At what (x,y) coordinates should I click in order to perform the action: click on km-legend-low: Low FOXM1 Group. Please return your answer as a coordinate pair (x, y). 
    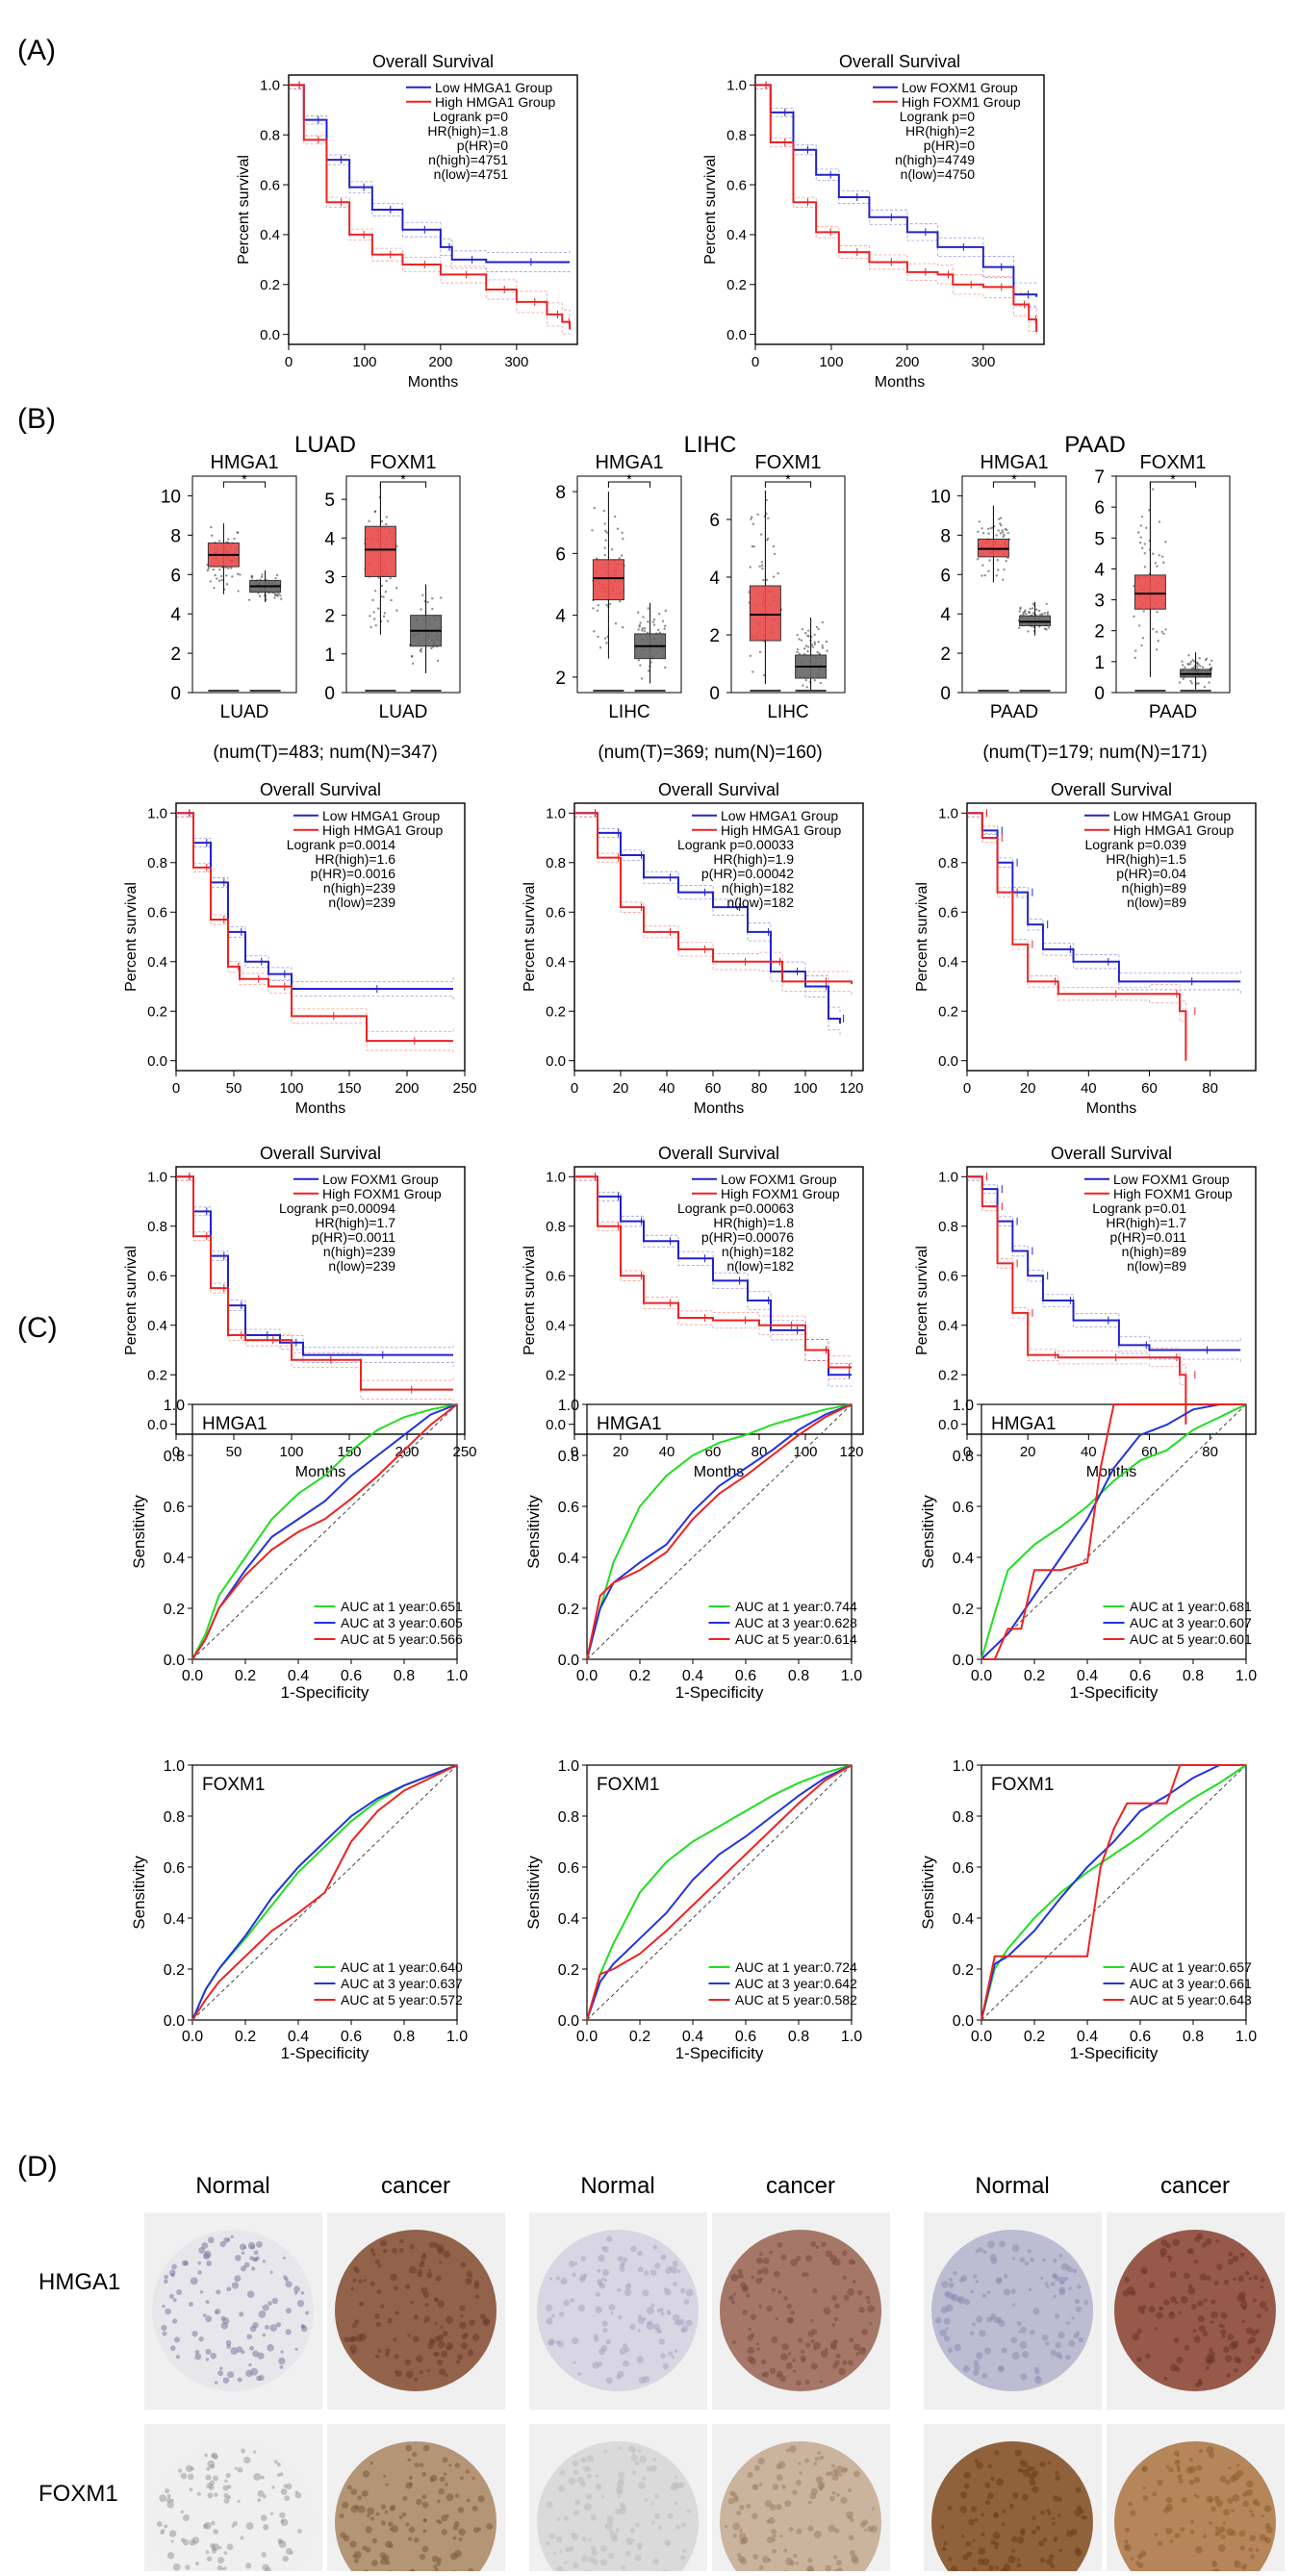
    Looking at the image, I should click on (960, 88).